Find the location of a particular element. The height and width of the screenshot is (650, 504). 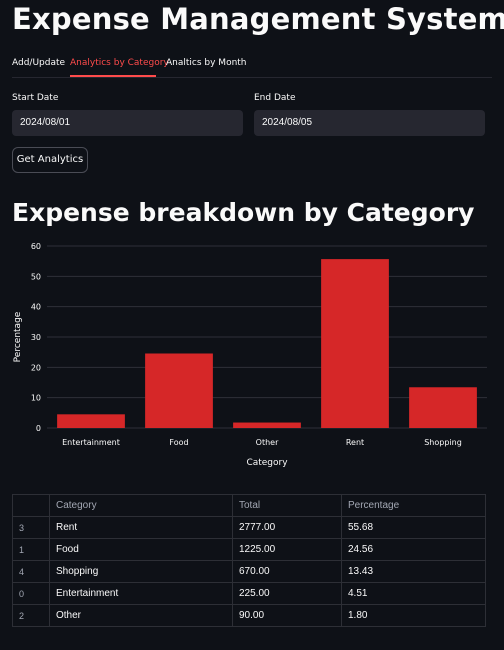

row-index: 0 is located at coordinates (31, 593).